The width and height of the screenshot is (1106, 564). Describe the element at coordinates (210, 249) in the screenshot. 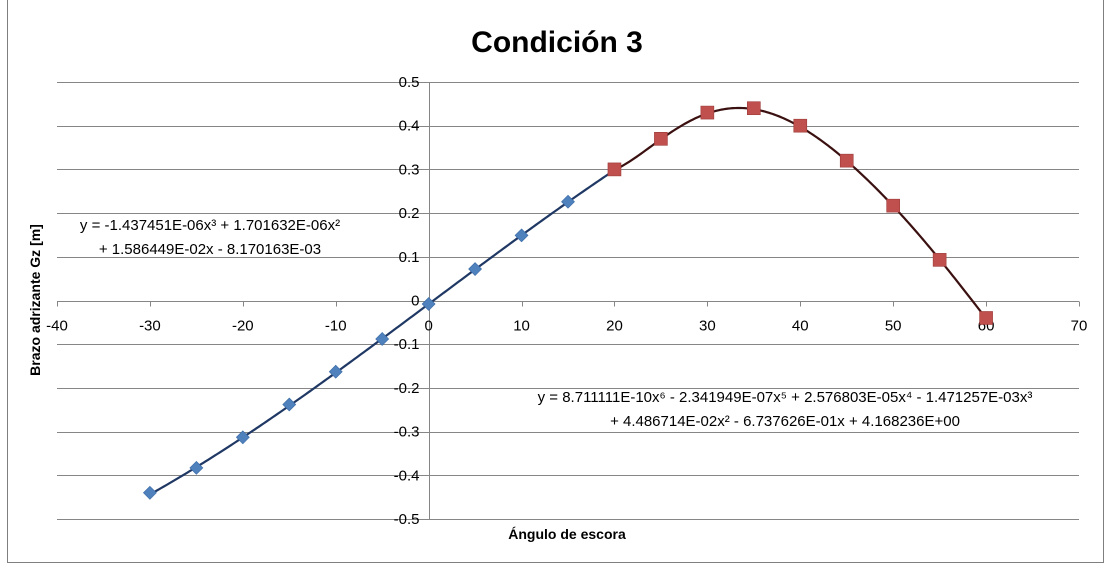

I see `trendline-1-equation-line2: + 1.586449E-02x - 8.170163E-03` at that location.